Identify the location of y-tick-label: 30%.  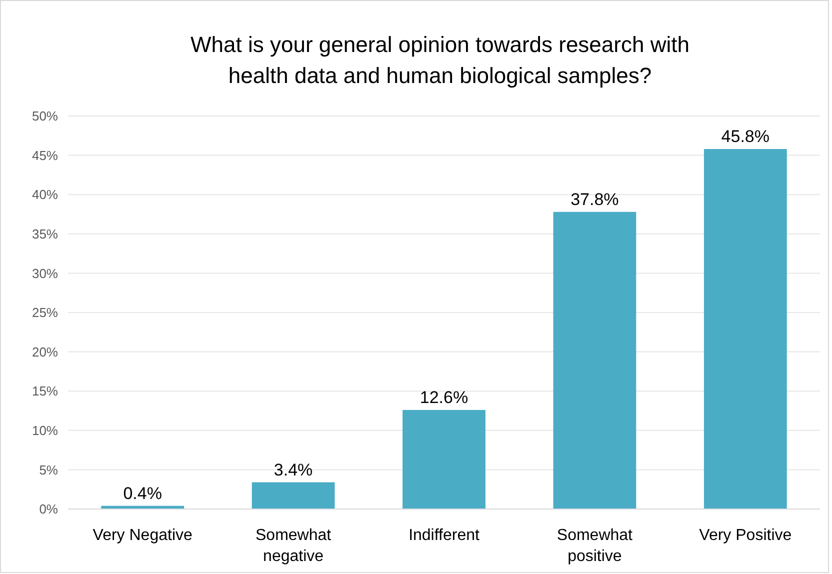
(45, 273).